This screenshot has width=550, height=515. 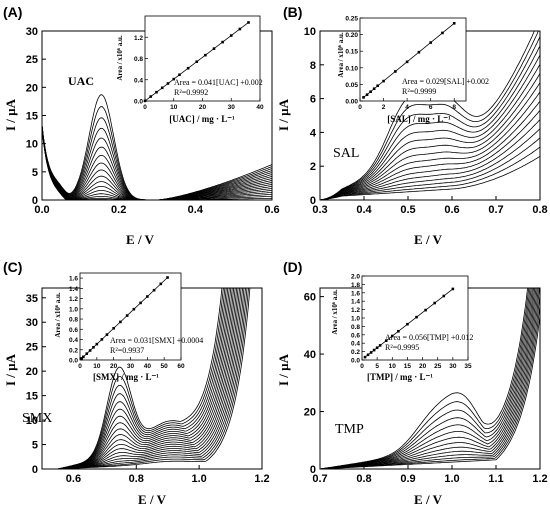 What do you see at coordinates (181, 366) in the screenshot?
I see `inset-x-tick-label: 60` at bounding box center [181, 366].